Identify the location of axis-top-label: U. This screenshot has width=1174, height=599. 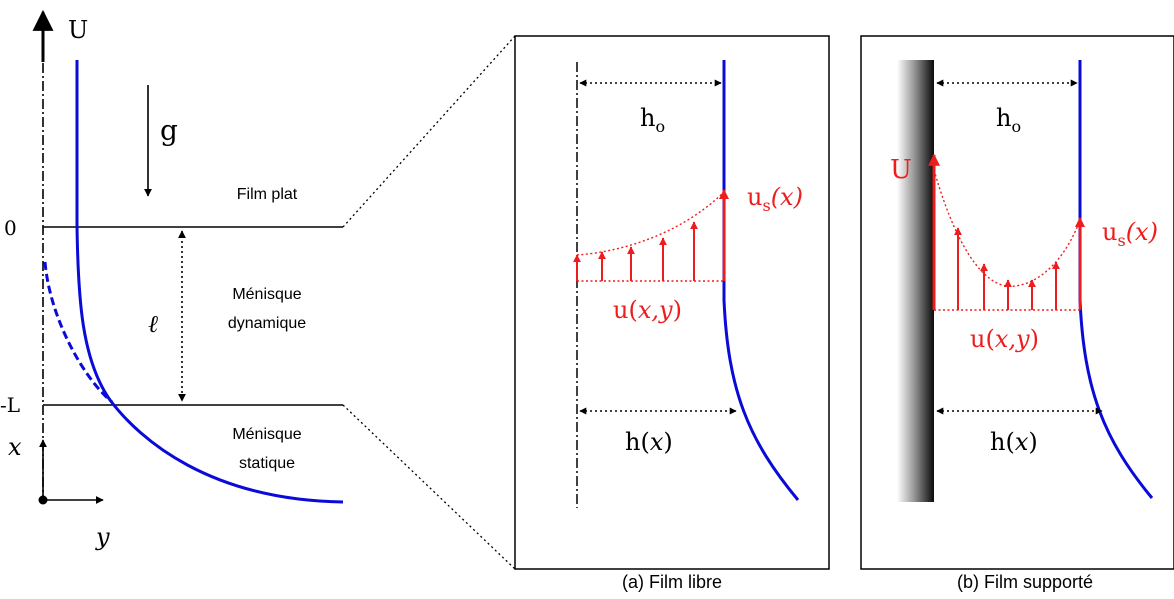
(78, 30).